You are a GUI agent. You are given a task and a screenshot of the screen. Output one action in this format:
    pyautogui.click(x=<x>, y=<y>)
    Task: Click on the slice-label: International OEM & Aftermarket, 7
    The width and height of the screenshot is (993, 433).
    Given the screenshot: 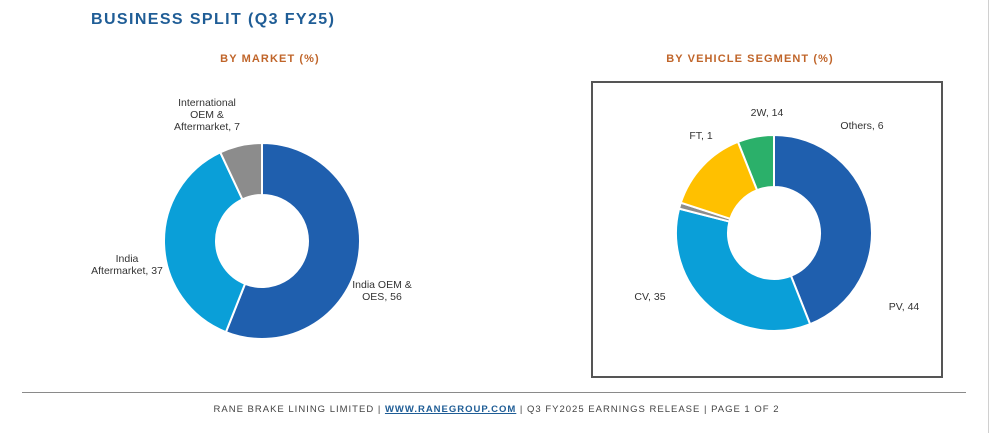 What is the action you would take?
    pyautogui.click(x=207, y=115)
    